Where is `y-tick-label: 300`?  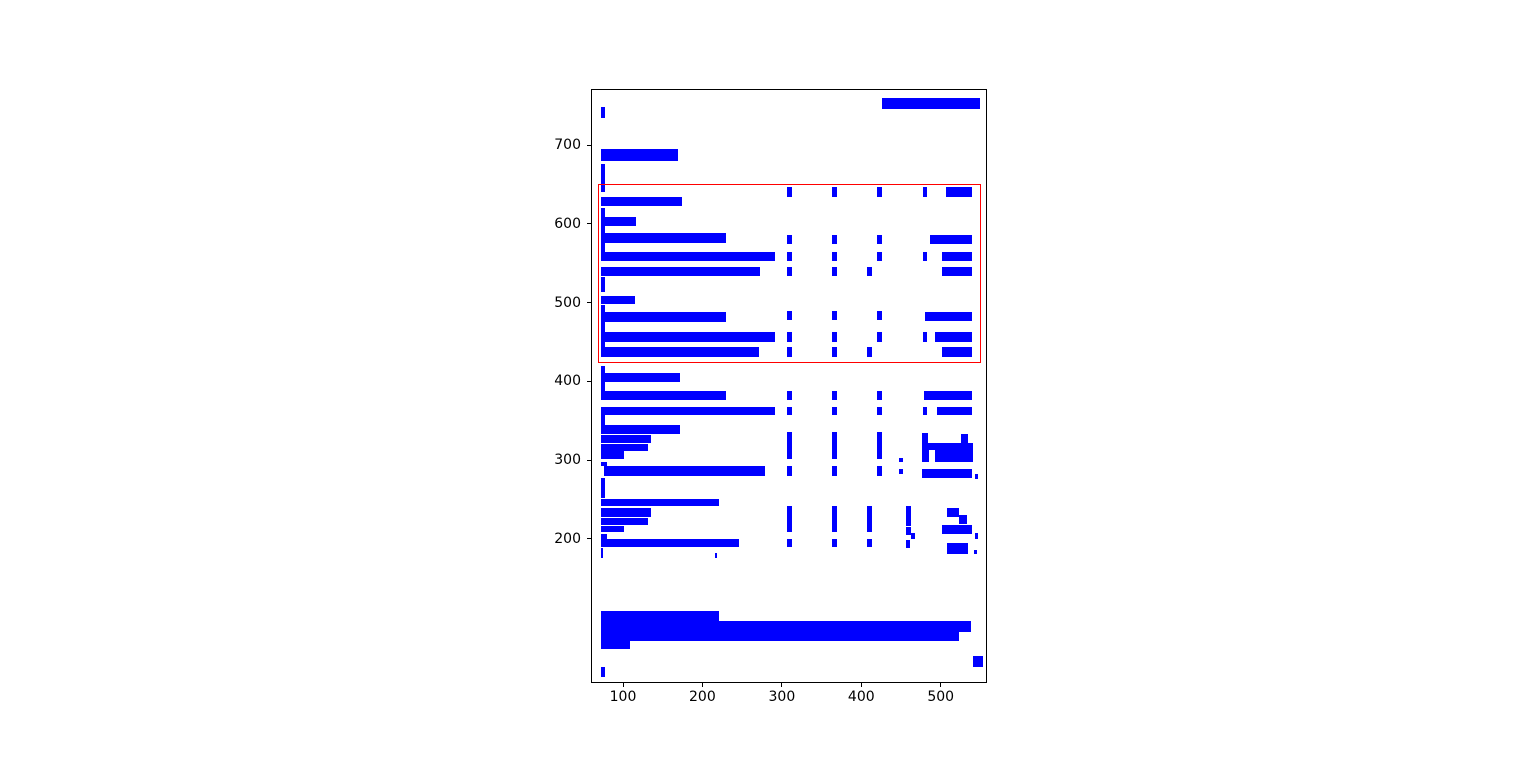
y-tick-label: 300 is located at coordinates (567, 460).